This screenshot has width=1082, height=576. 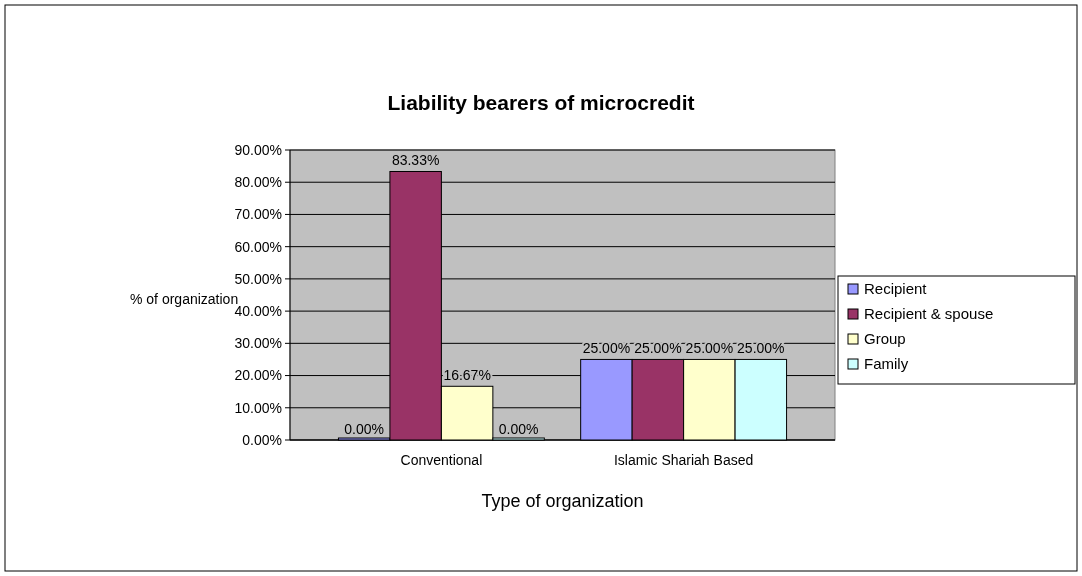 What do you see at coordinates (258, 278) in the screenshot?
I see `y-tick-label: 50.00%` at bounding box center [258, 278].